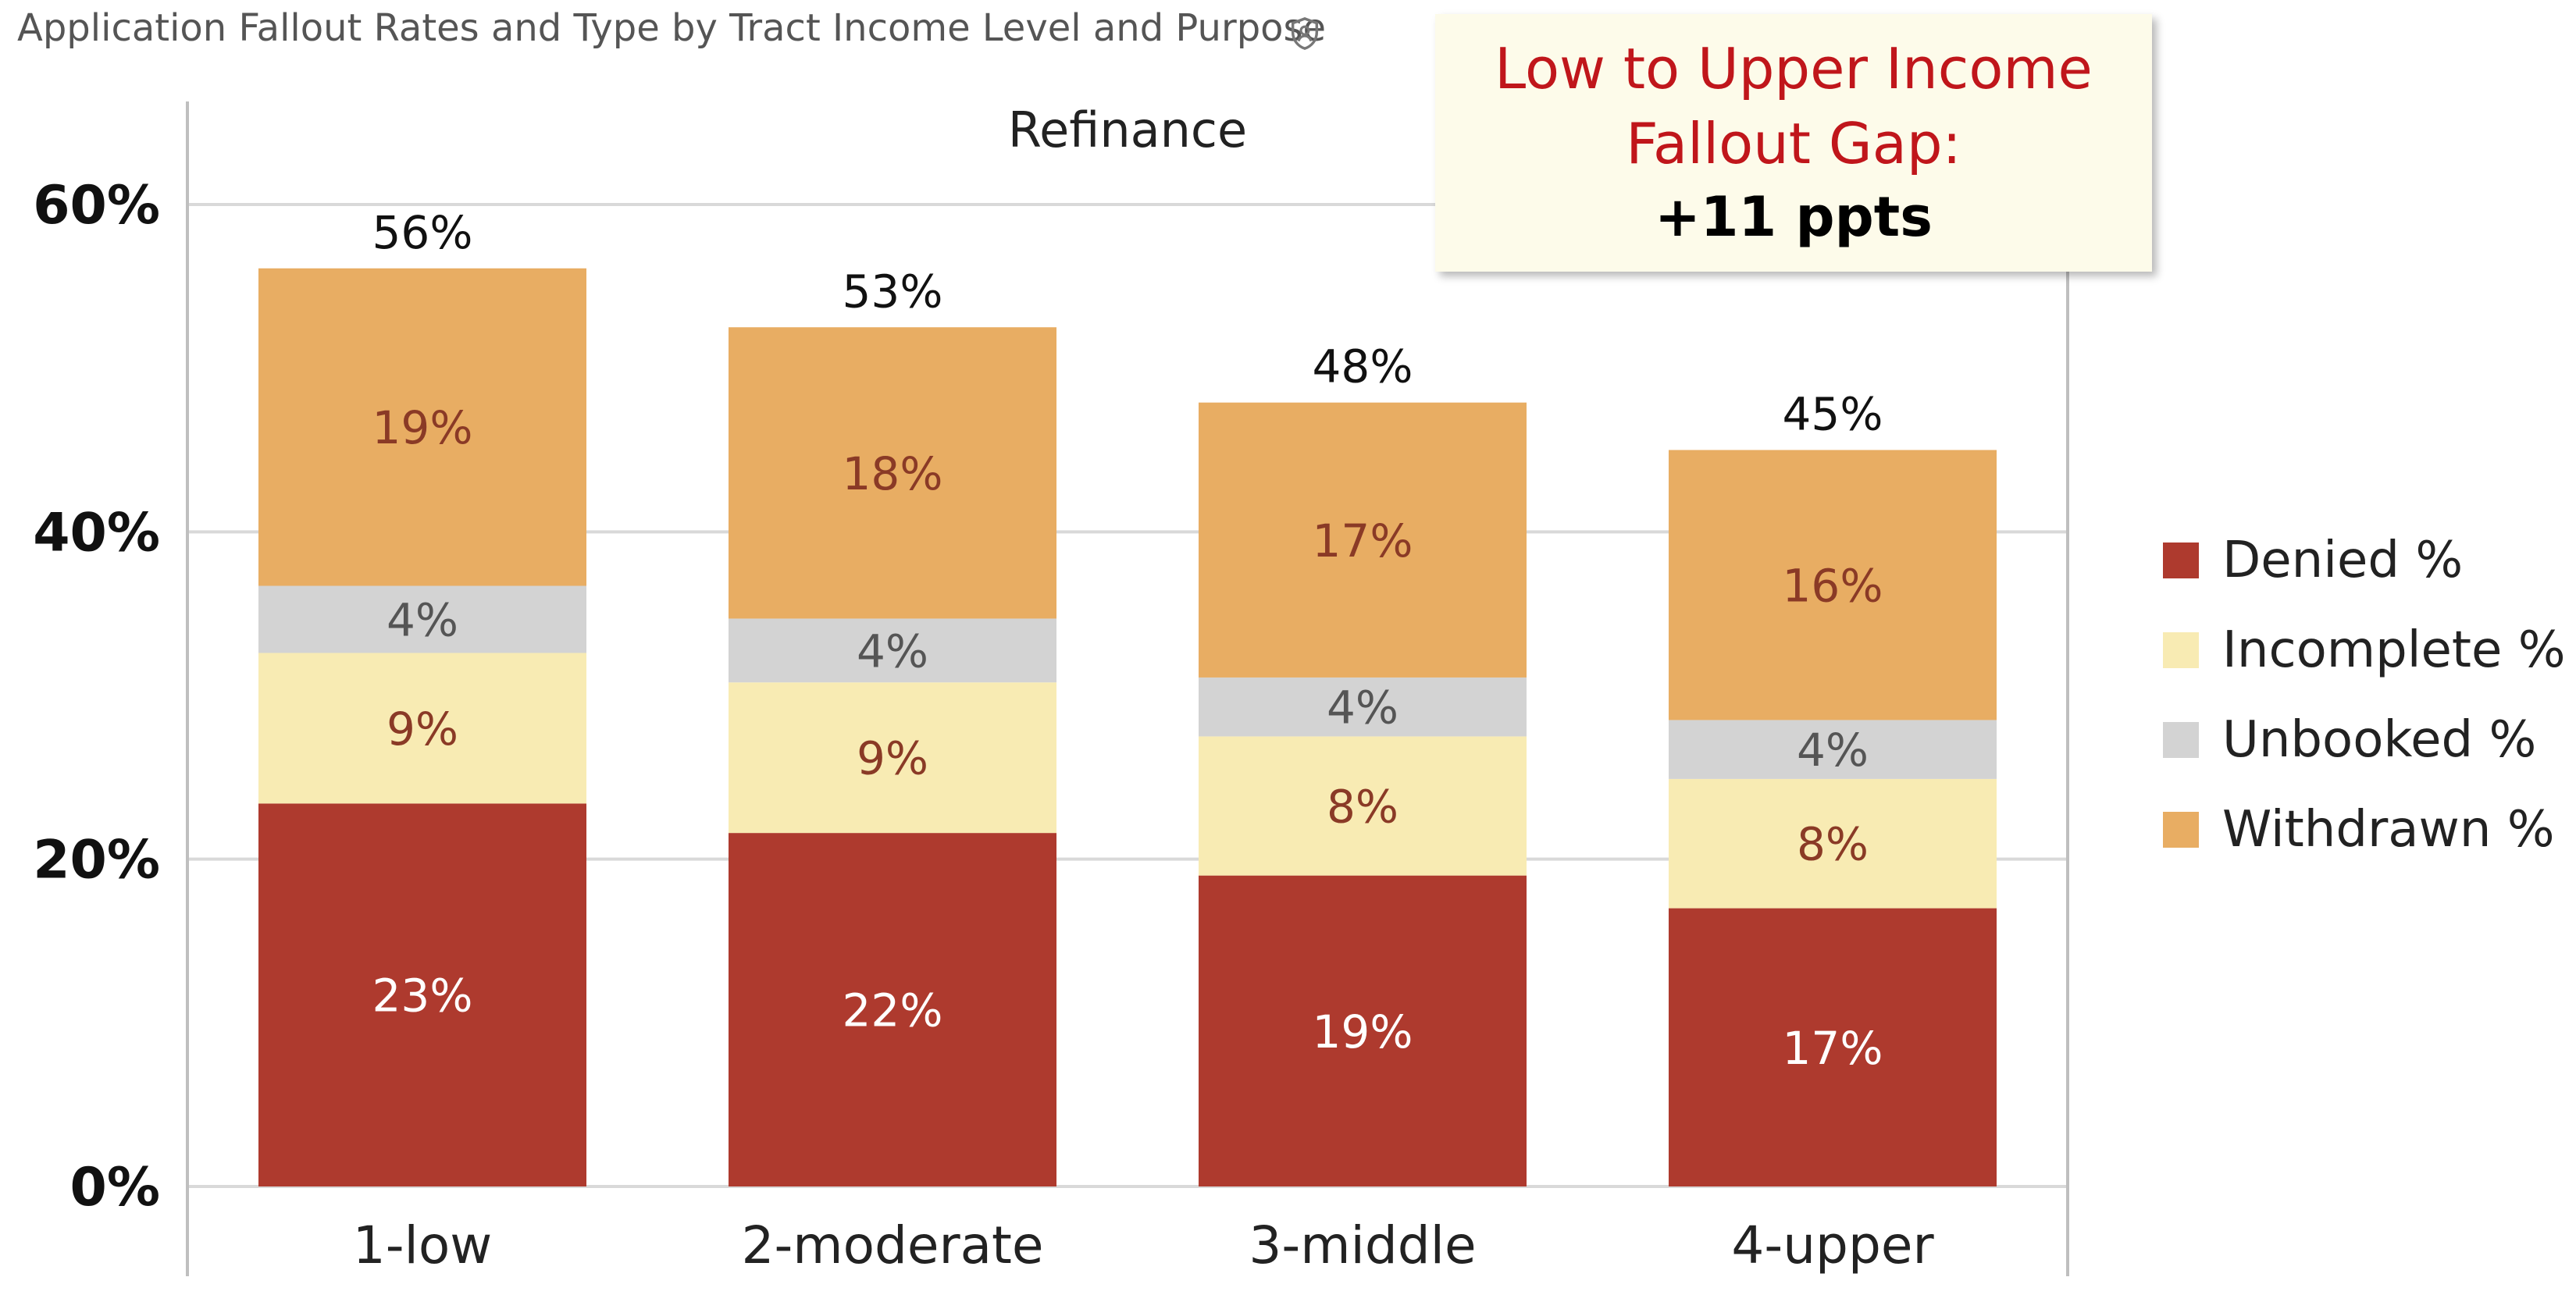 This screenshot has height=1302, width=2576. Describe the element at coordinates (1832, 1245) in the screenshot. I see `x-tick-label: 4-upper` at that location.